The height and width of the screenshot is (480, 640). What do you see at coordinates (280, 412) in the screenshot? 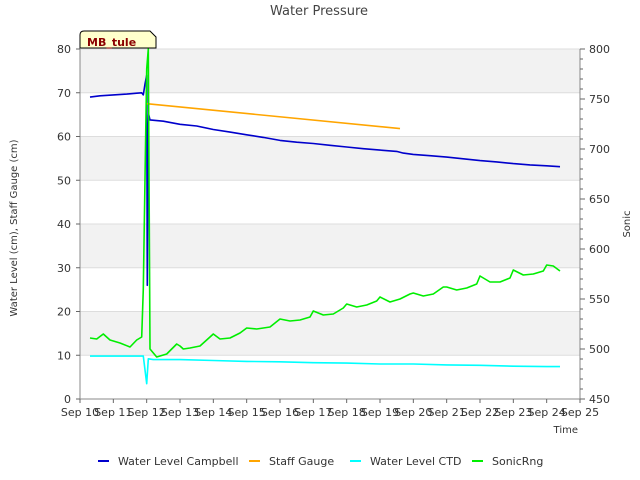
I see `x-tick-label: Sep 16` at bounding box center [280, 412].